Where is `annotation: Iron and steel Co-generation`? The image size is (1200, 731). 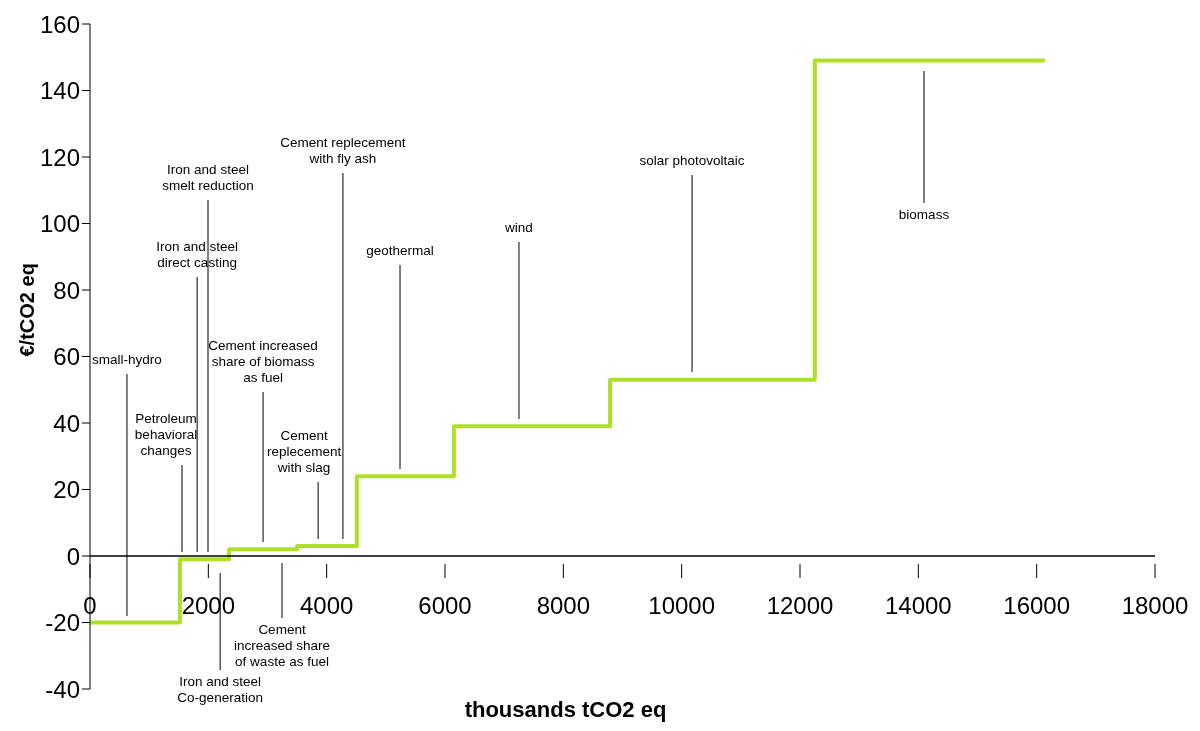
annotation: Iron and steel Co-generation is located at coordinates (220, 689).